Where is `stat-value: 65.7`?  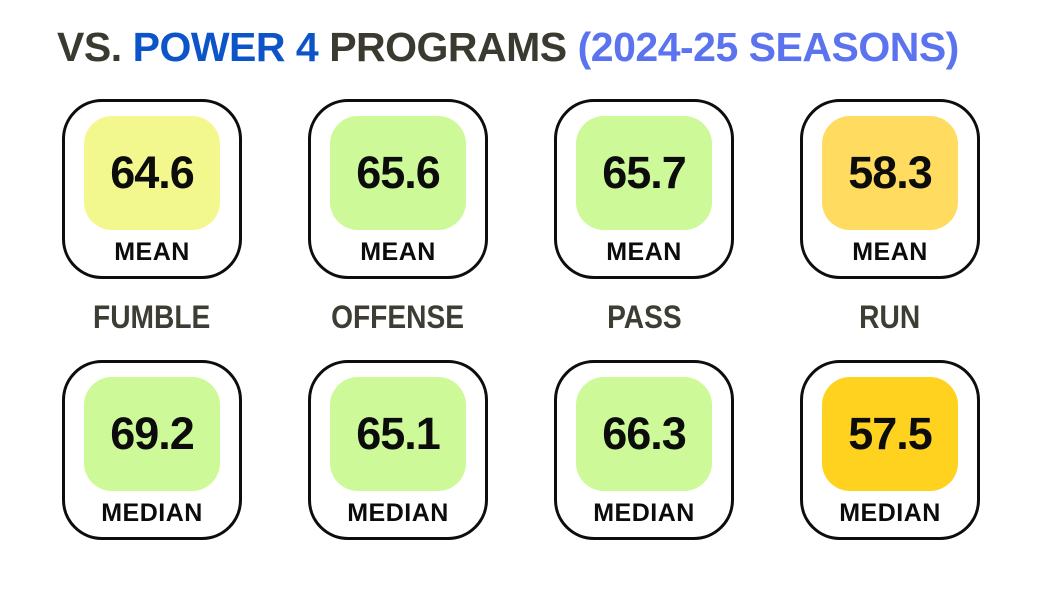 stat-value: 65.7 is located at coordinates (644, 172).